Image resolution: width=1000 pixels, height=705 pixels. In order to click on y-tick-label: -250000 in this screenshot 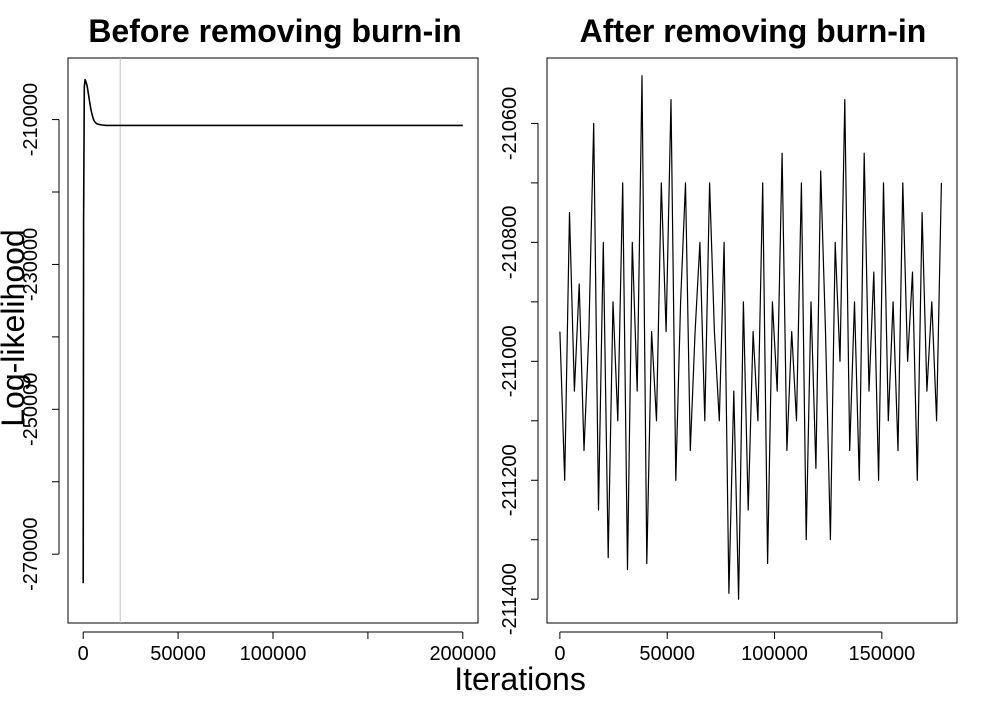, I will do `click(31, 409)`.